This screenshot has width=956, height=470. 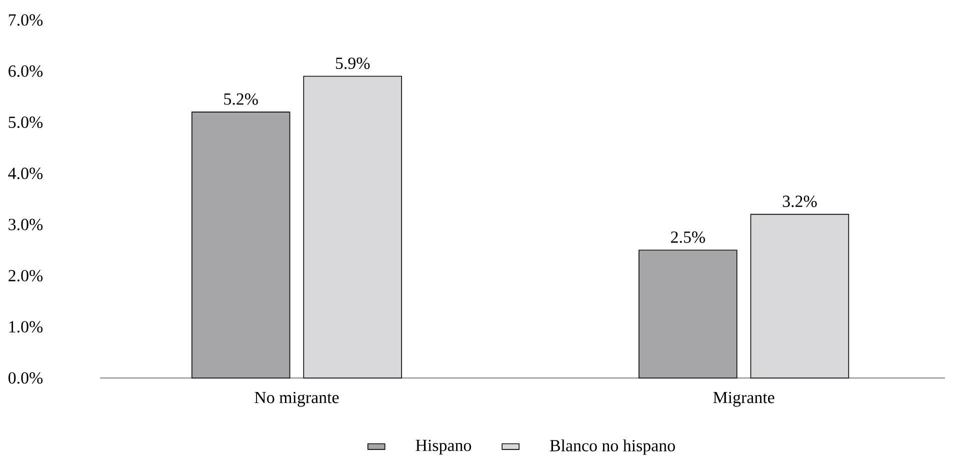 I want to click on data-label: 5.9%, so click(x=353, y=64).